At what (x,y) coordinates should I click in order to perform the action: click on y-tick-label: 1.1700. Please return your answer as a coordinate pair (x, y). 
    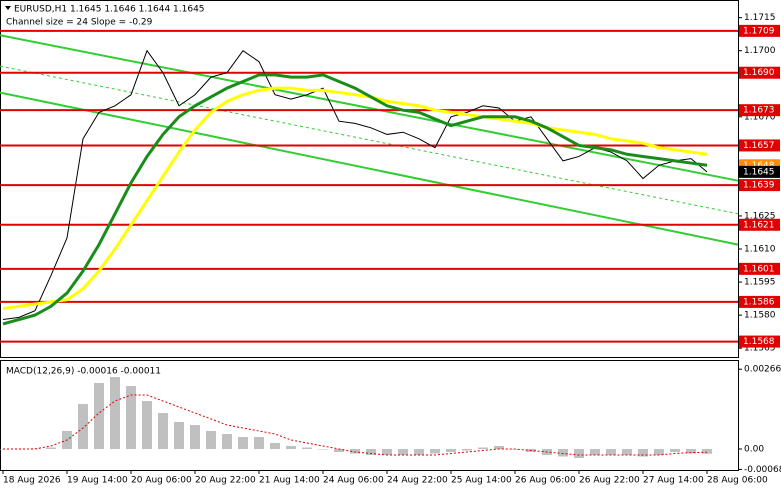
    Looking at the image, I should click on (760, 51).